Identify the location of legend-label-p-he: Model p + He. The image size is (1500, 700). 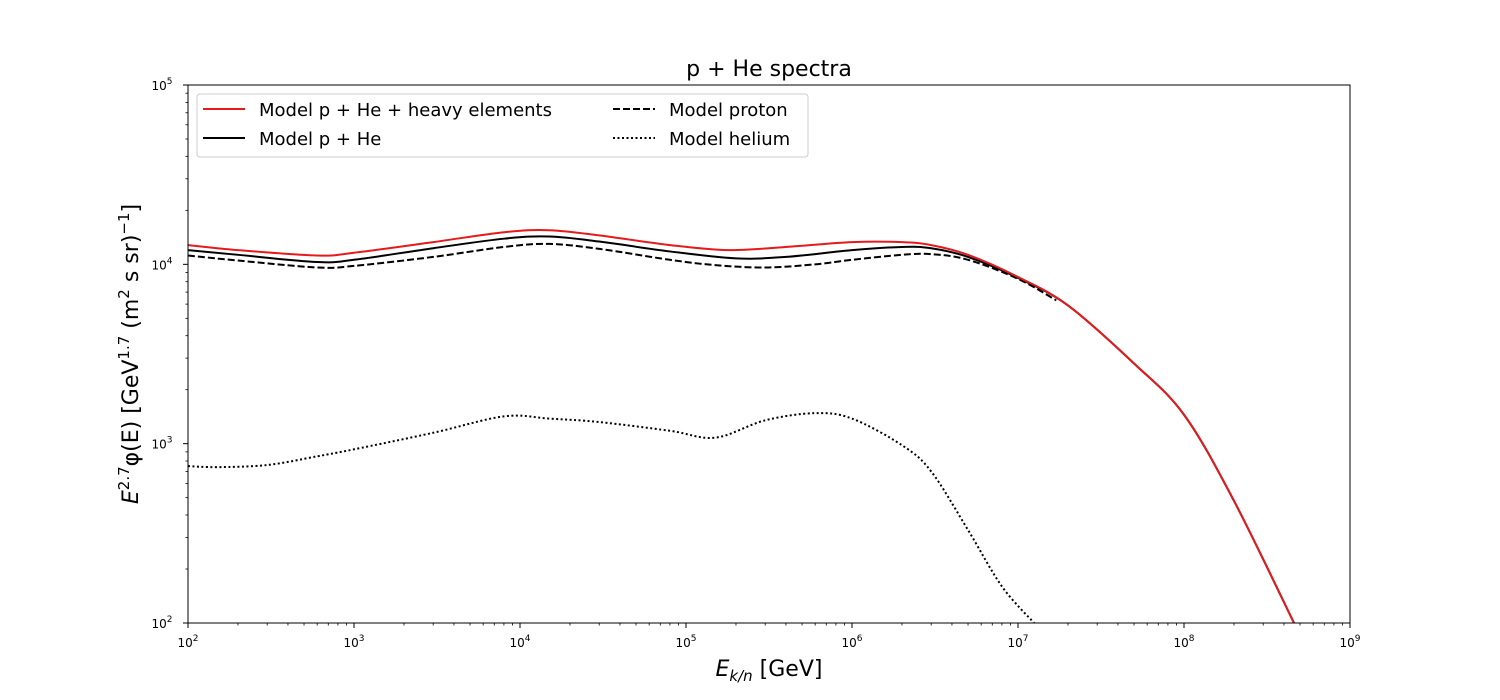
(320, 139).